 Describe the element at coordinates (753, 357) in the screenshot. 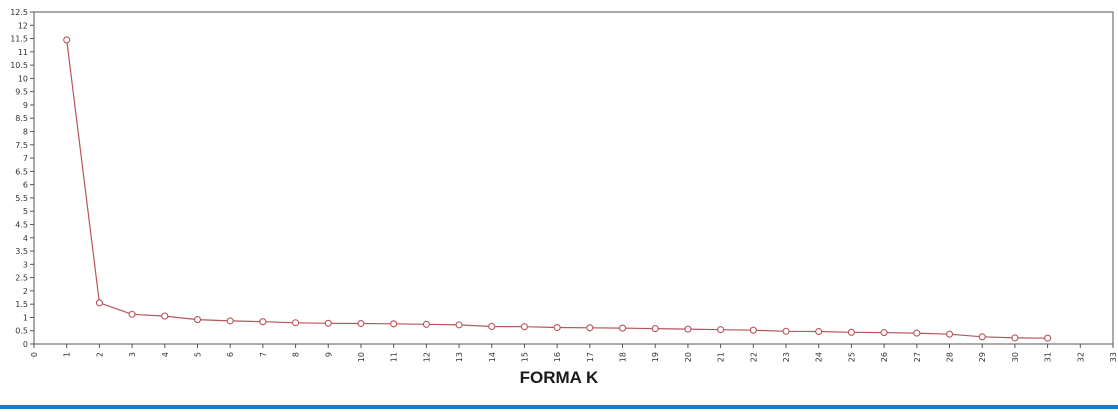

I see `x-tick-label: 22` at that location.